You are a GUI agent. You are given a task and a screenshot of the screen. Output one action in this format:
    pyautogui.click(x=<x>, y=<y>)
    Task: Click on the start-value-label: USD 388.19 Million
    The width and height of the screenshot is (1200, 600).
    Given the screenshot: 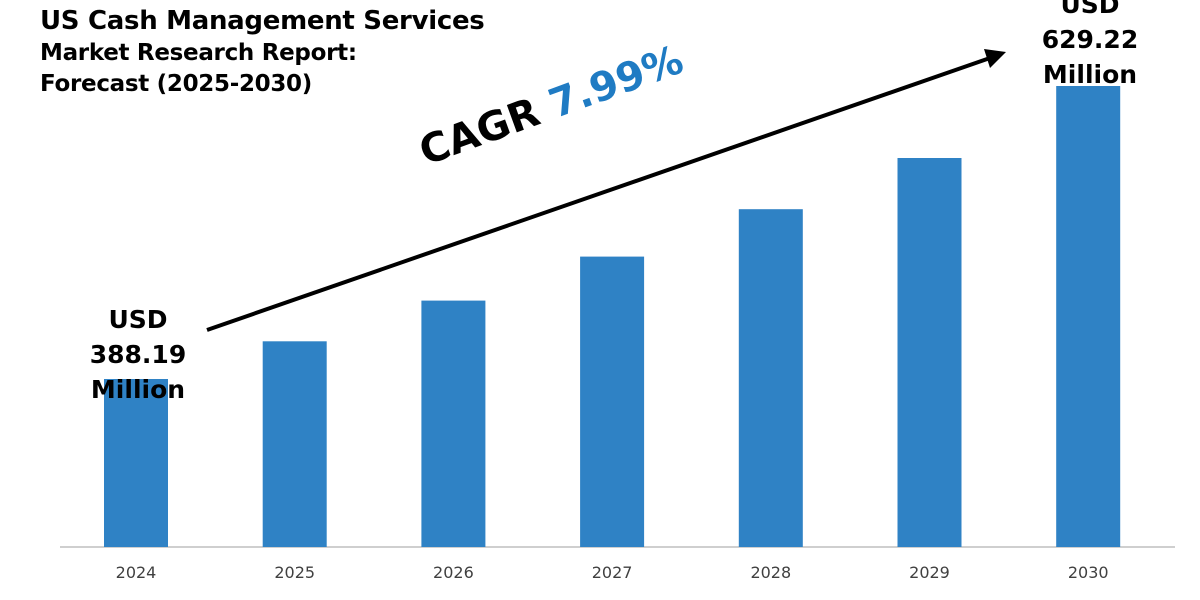 What is the action you would take?
    pyautogui.click(x=138, y=354)
    